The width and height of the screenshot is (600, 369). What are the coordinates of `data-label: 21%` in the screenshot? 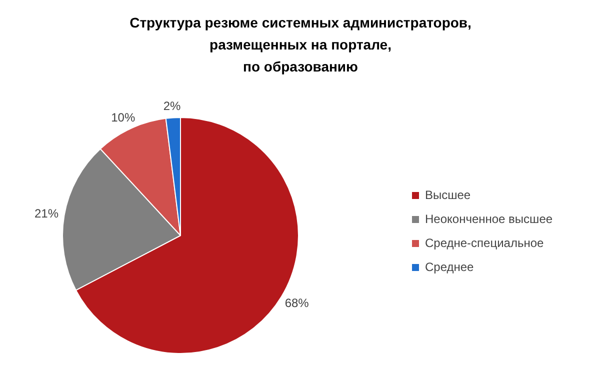 It's located at (46, 213).